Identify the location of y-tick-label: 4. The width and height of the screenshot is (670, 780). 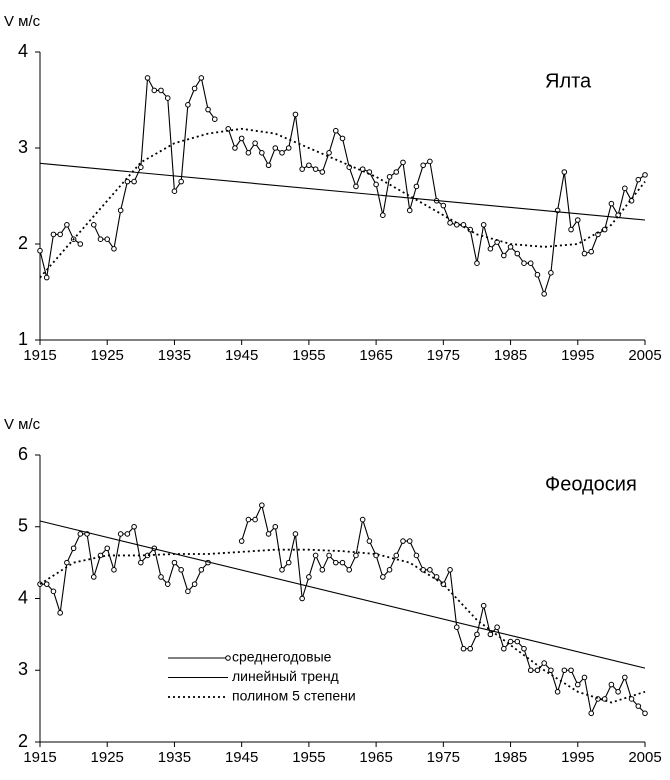
(23, 51).